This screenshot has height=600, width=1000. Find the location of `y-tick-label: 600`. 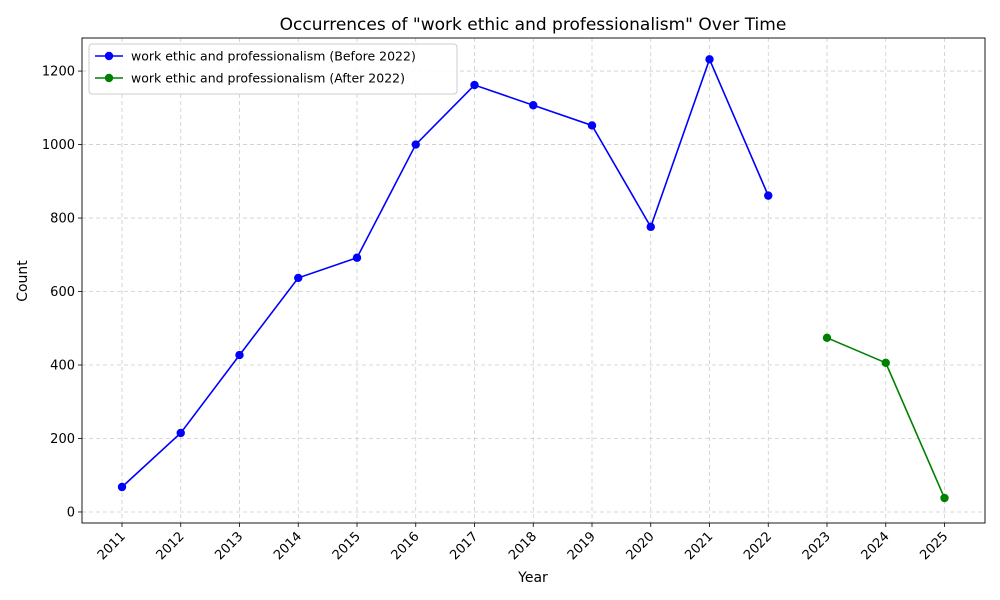

y-tick-label: 600 is located at coordinates (62, 292).